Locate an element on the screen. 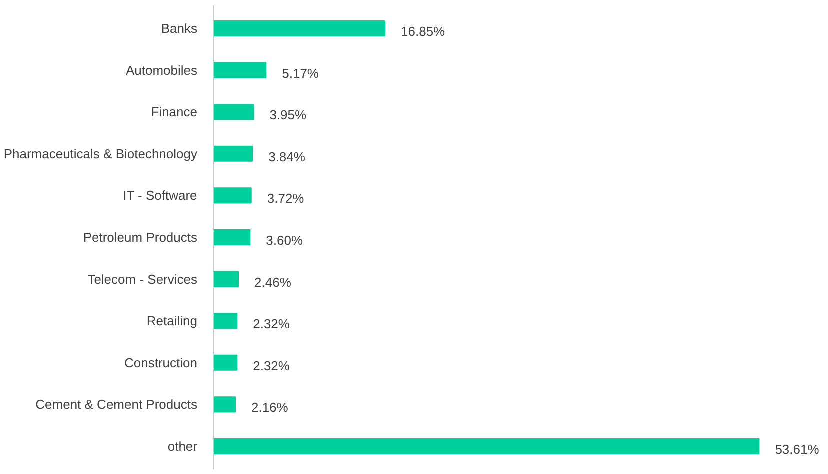  data-label: 5.17% is located at coordinates (301, 73).